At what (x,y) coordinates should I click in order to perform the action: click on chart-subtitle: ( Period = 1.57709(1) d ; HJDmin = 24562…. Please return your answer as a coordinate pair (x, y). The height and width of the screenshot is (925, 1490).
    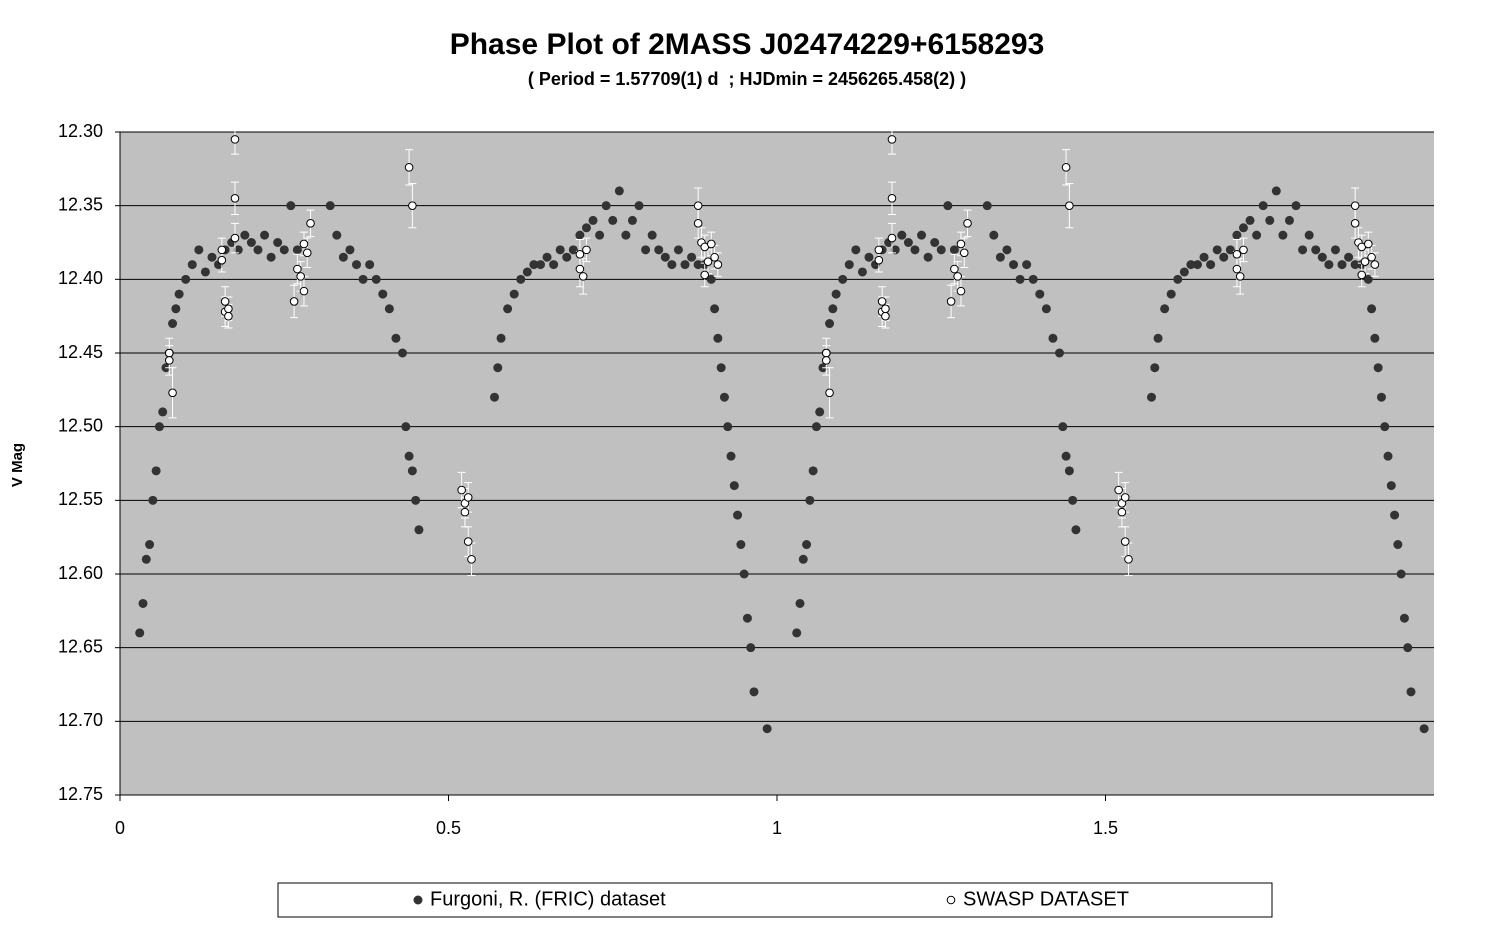
    Looking at the image, I should click on (747, 79).